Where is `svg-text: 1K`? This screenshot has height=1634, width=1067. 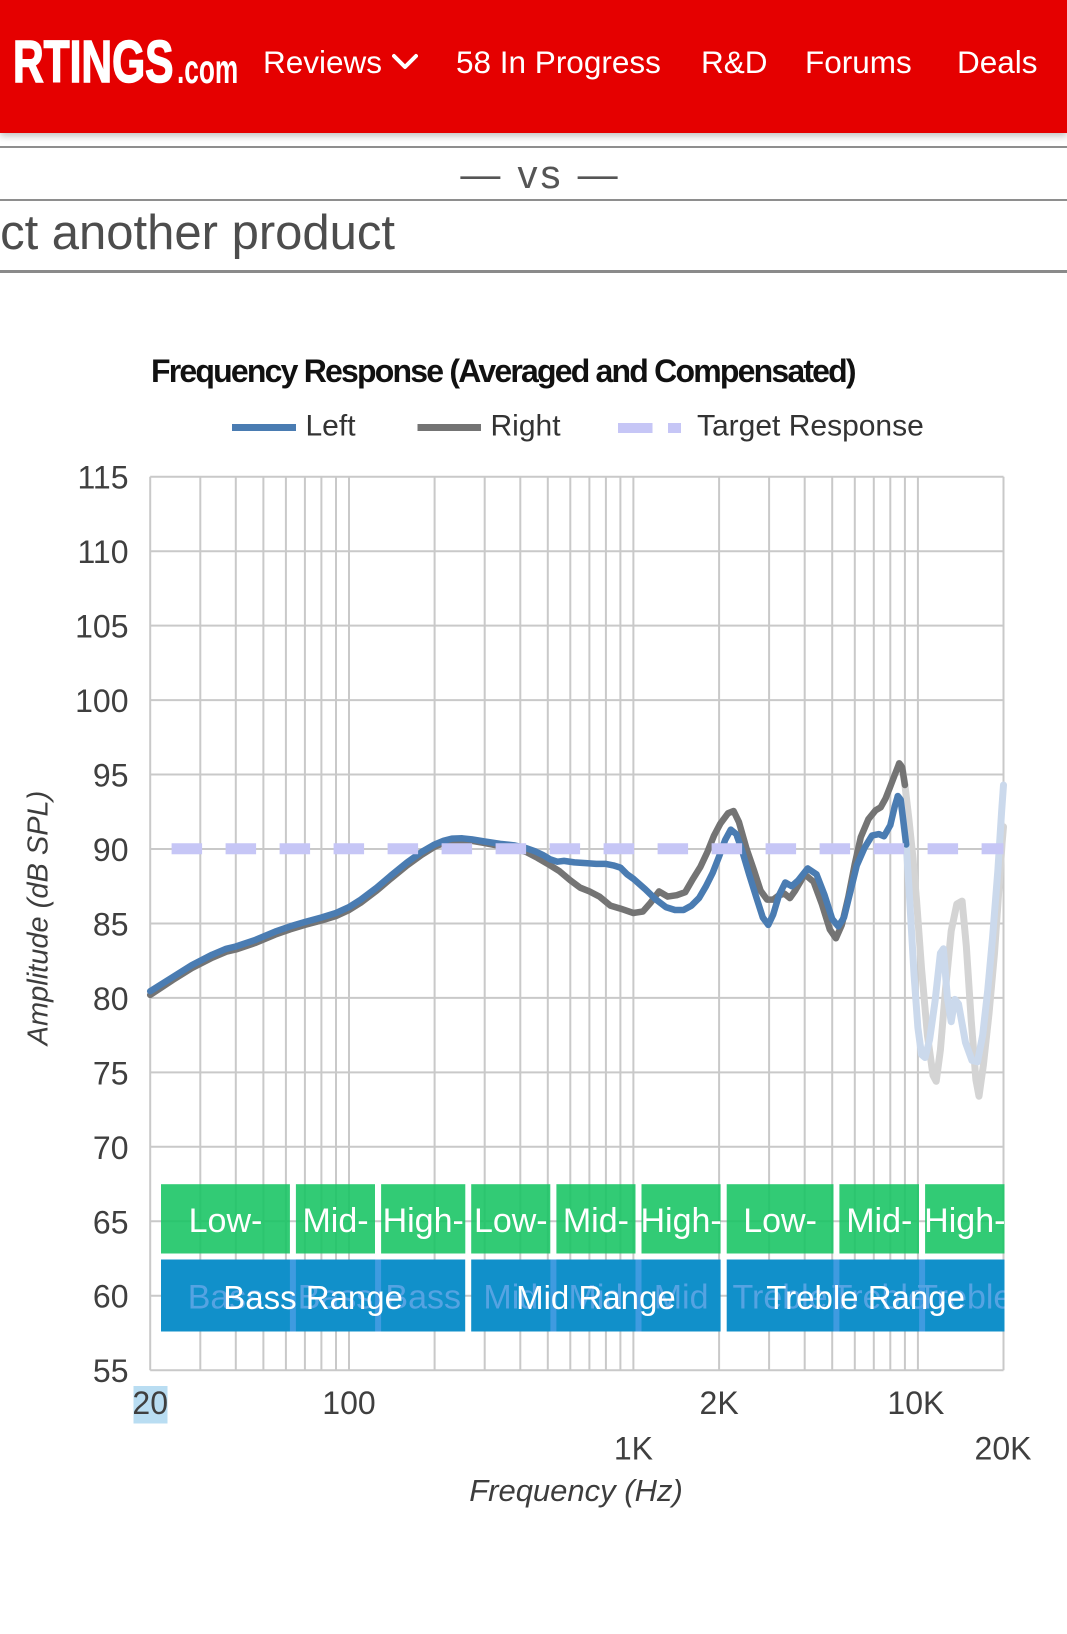
svg-text: 1K is located at coordinates (633, 1449).